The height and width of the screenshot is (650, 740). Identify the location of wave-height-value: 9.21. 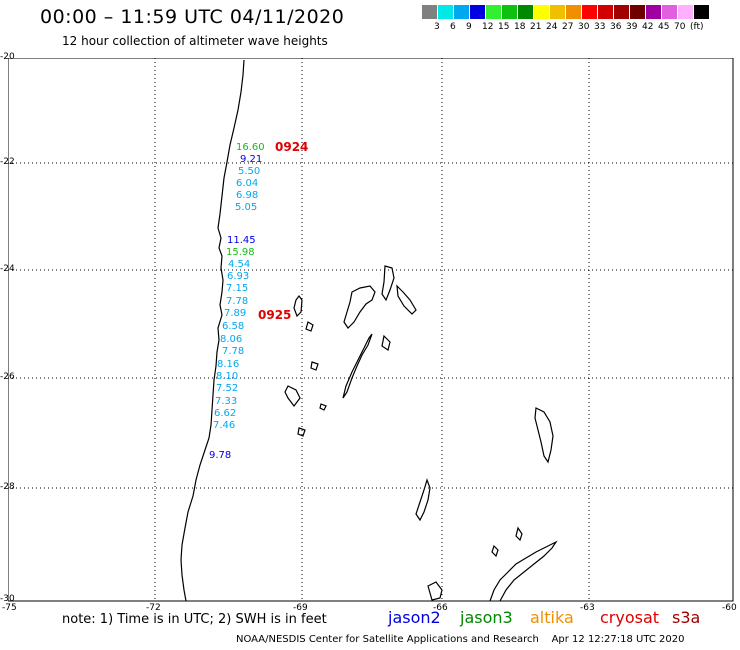
(251, 159).